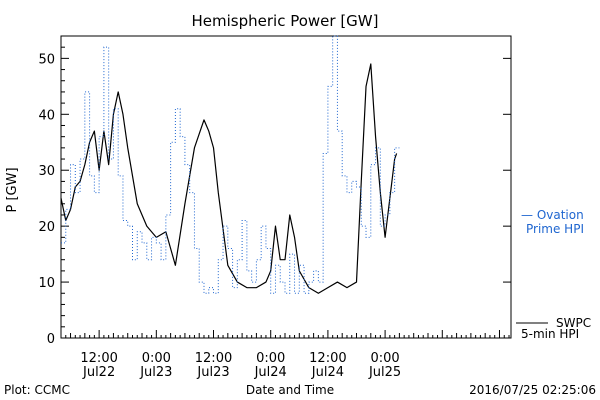 The width and height of the screenshot is (600, 400). I want to click on x-tick-date-label: Jul22, so click(98, 372).